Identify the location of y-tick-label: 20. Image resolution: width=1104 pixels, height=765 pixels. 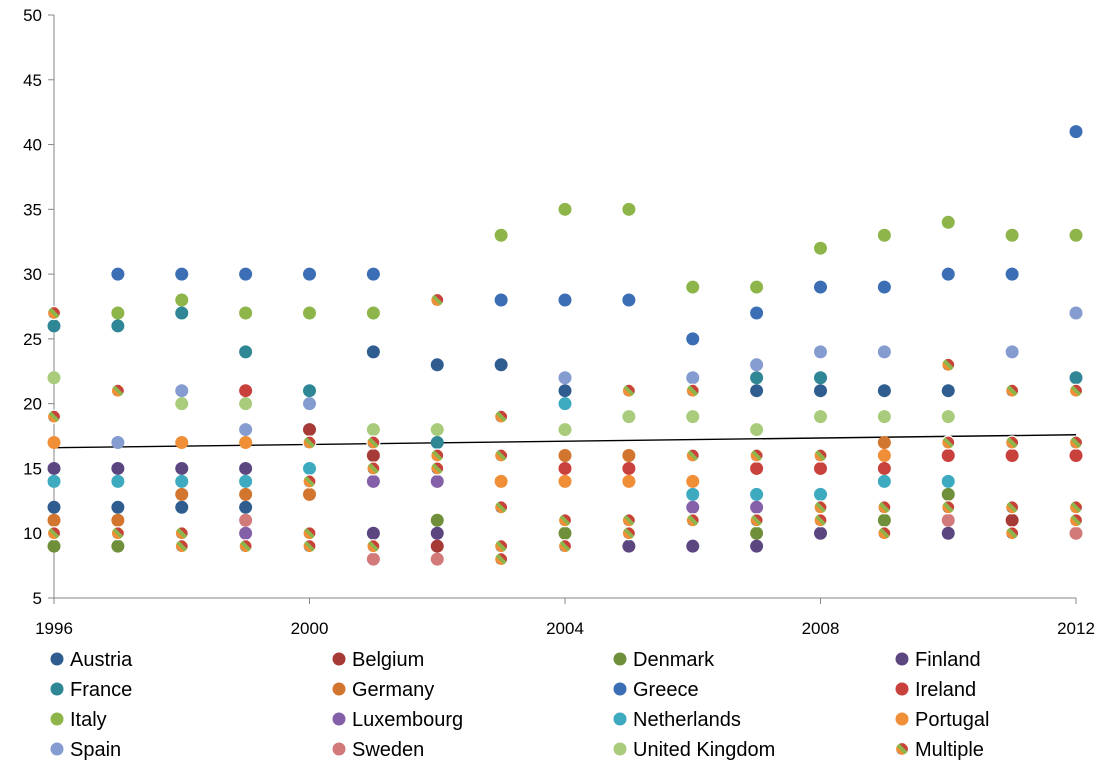
(32, 404).